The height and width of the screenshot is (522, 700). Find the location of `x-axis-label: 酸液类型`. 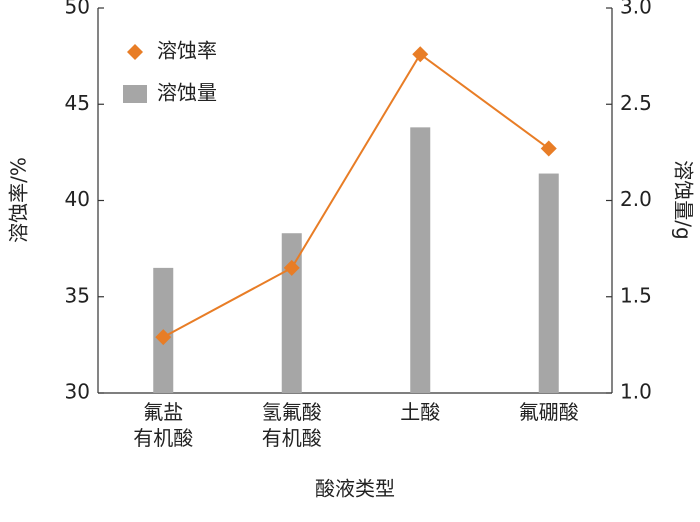

x-axis-label: 酸液类型 is located at coordinates (355, 489).